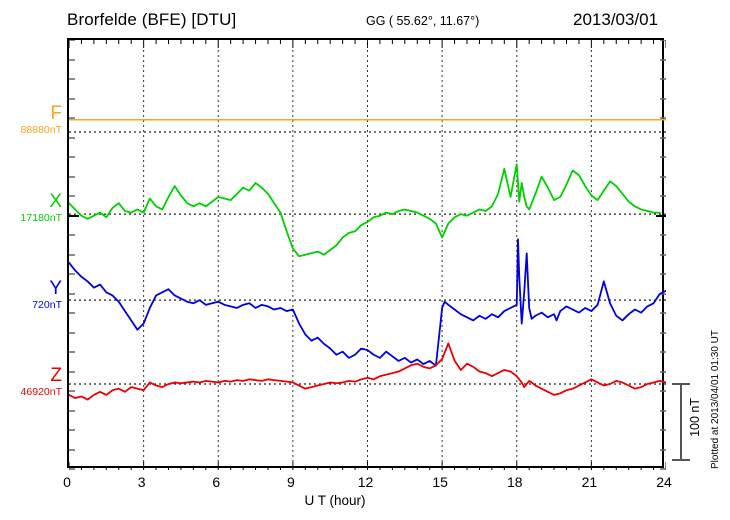 The height and width of the screenshot is (520, 730). I want to click on x-tick-label-3: 3, so click(141, 482).